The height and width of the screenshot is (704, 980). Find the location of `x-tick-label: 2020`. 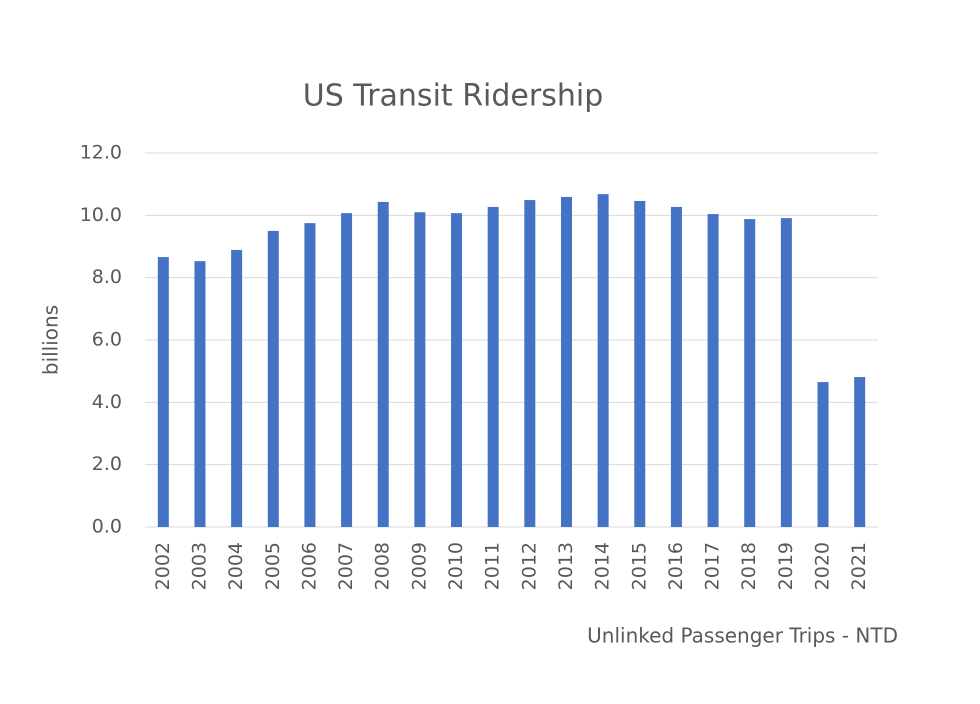

x-tick-label: 2020 is located at coordinates (823, 566).